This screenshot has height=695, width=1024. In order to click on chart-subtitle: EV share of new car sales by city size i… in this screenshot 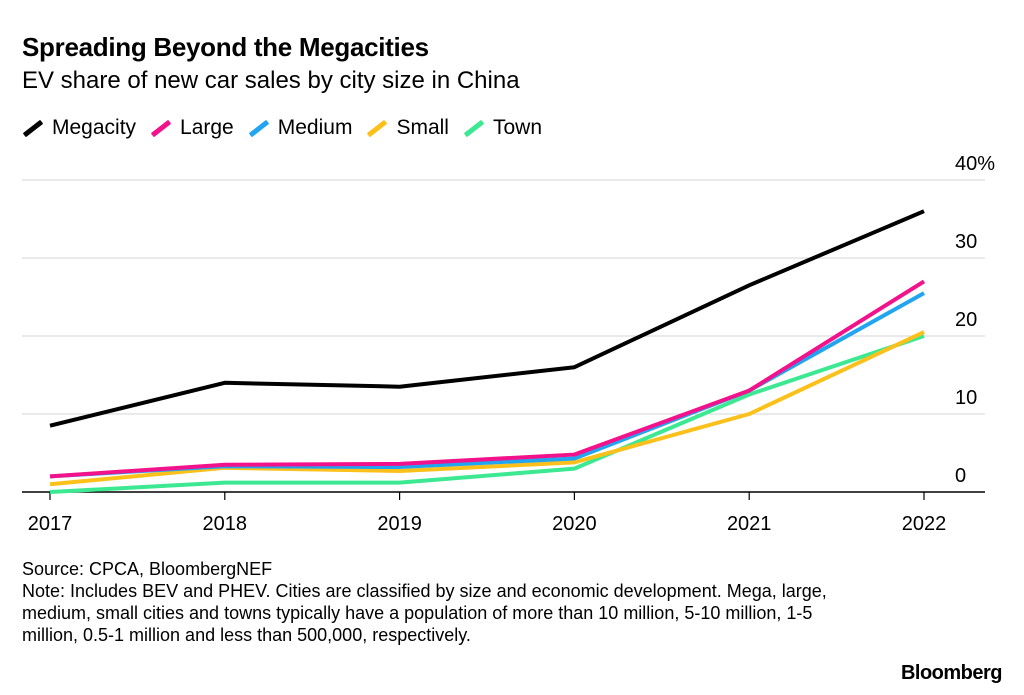, I will do `click(271, 80)`.